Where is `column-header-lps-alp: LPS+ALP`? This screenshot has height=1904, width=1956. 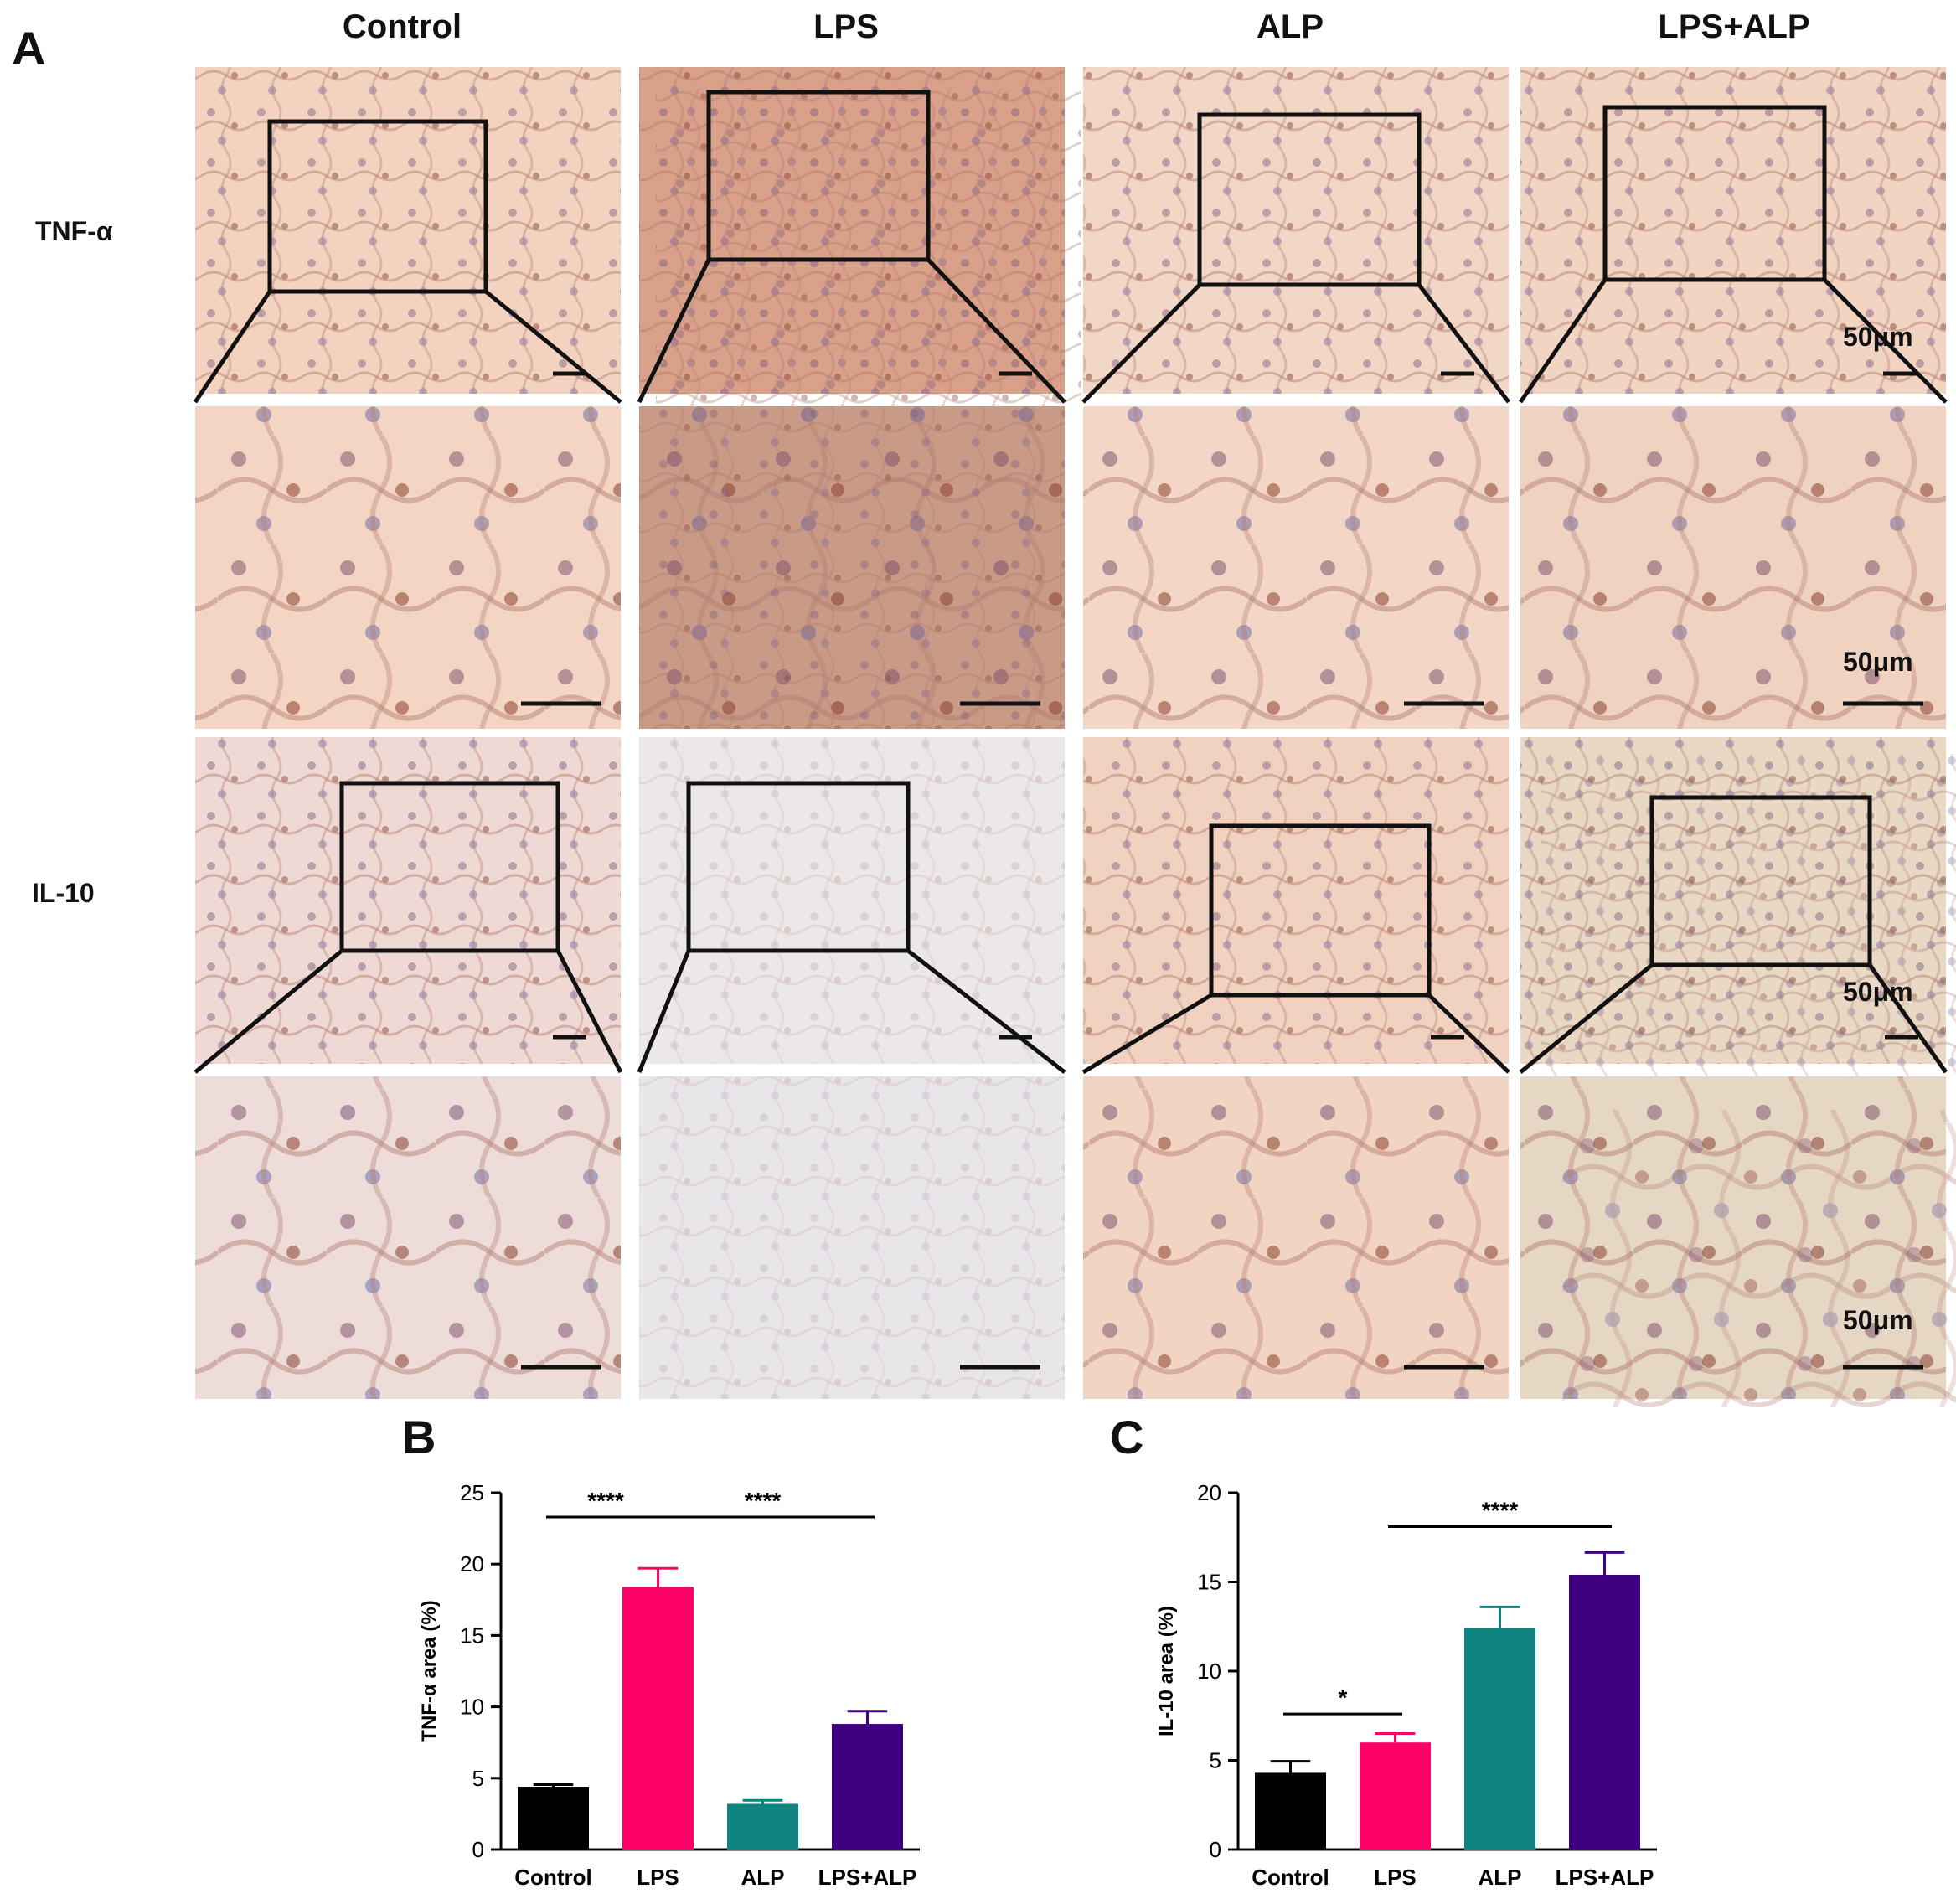
column-header-lps-alp: LPS+ALP is located at coordinates (1734, 26).